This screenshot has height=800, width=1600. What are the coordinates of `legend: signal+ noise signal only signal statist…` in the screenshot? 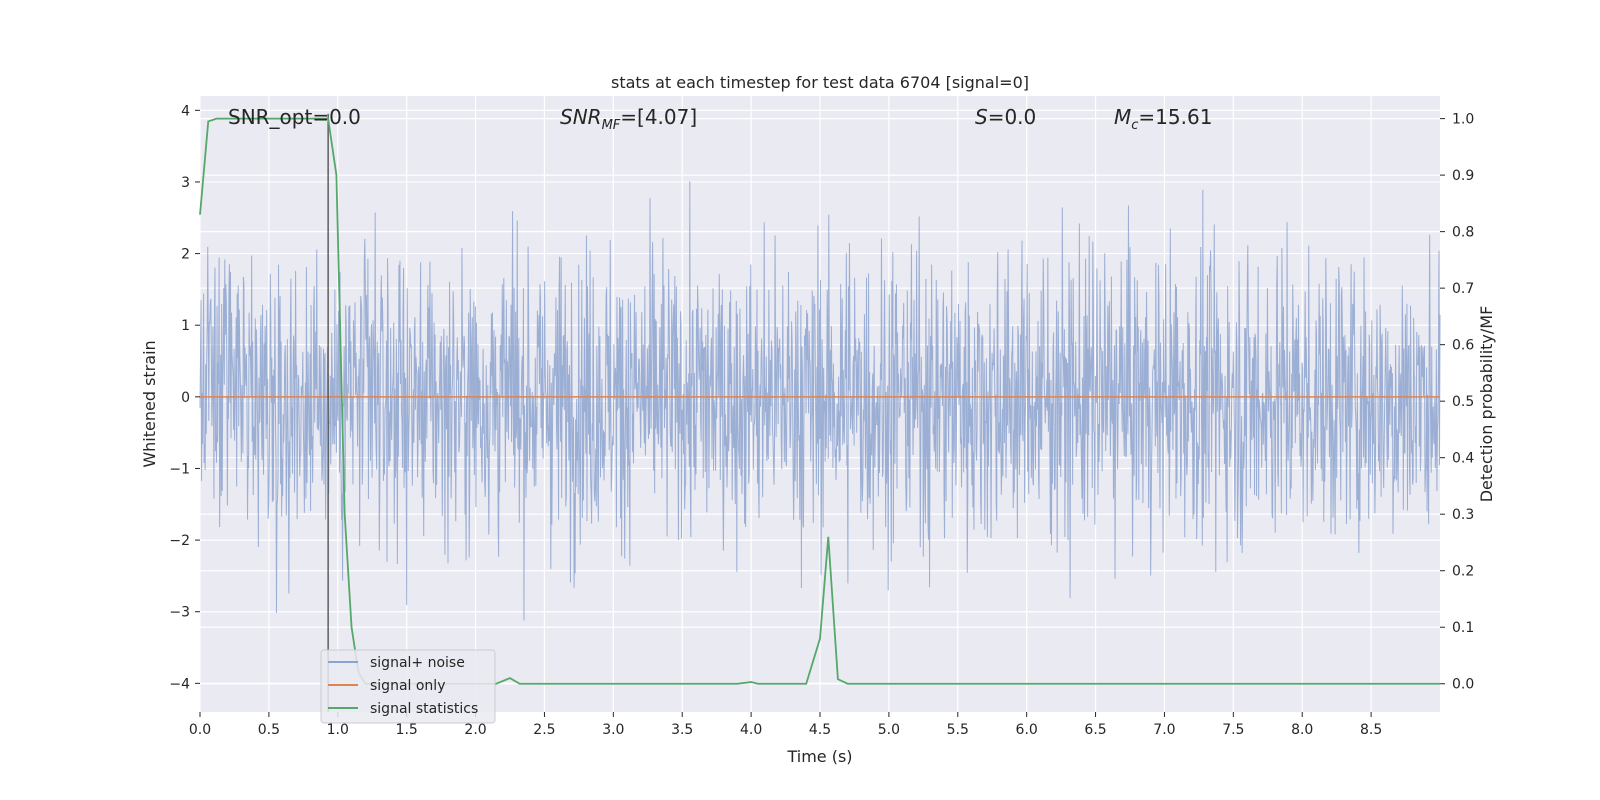 It's located at (408, 686).